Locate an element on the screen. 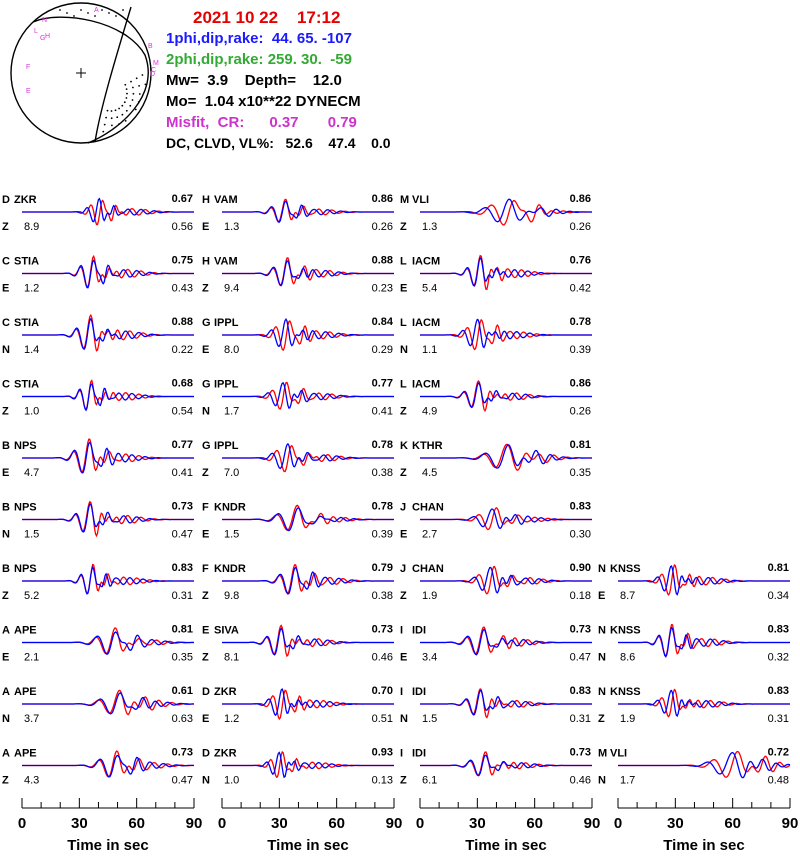 The width and height of the screenshot is (800, 856). dc-clvd-vl: DC, CLVD, VL%: 52.6 47.4 0.0 is located at coordinates (278, 143).